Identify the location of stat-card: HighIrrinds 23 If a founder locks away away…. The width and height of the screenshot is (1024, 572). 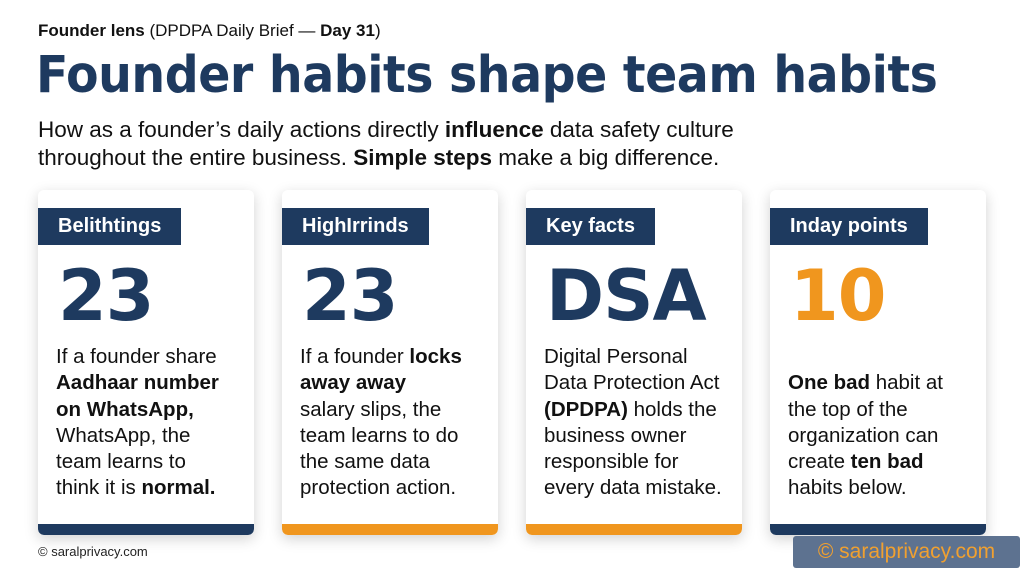
(390, 362).